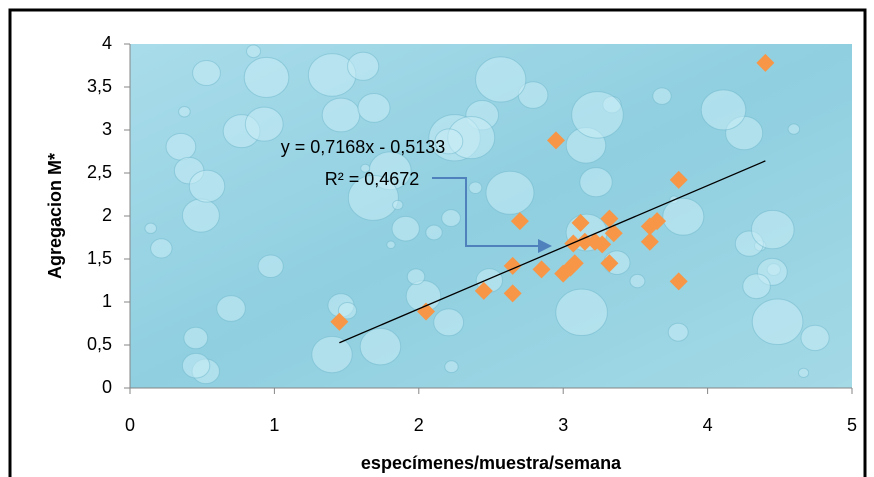 The height and width of the screenshot is (477, 874). What do you see at coordinates (99, 86) in the screenshot?
I see `y-tick-label: 3,5` at bounding box center [99, 86].